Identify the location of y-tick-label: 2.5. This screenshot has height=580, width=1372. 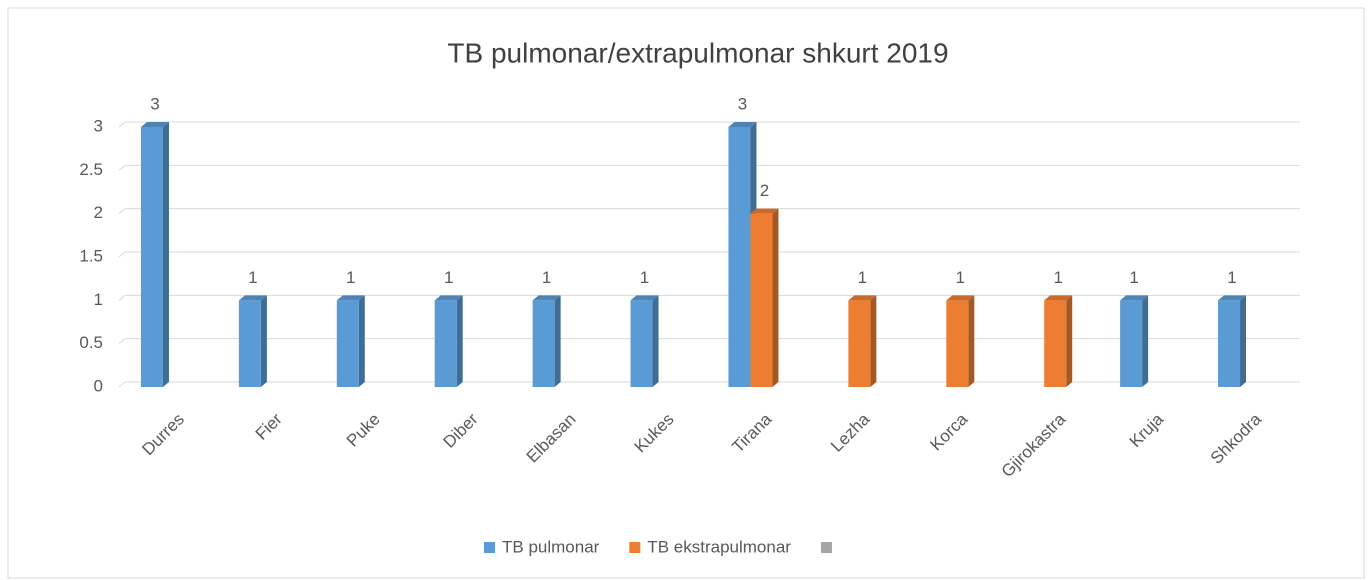
(91, 169).